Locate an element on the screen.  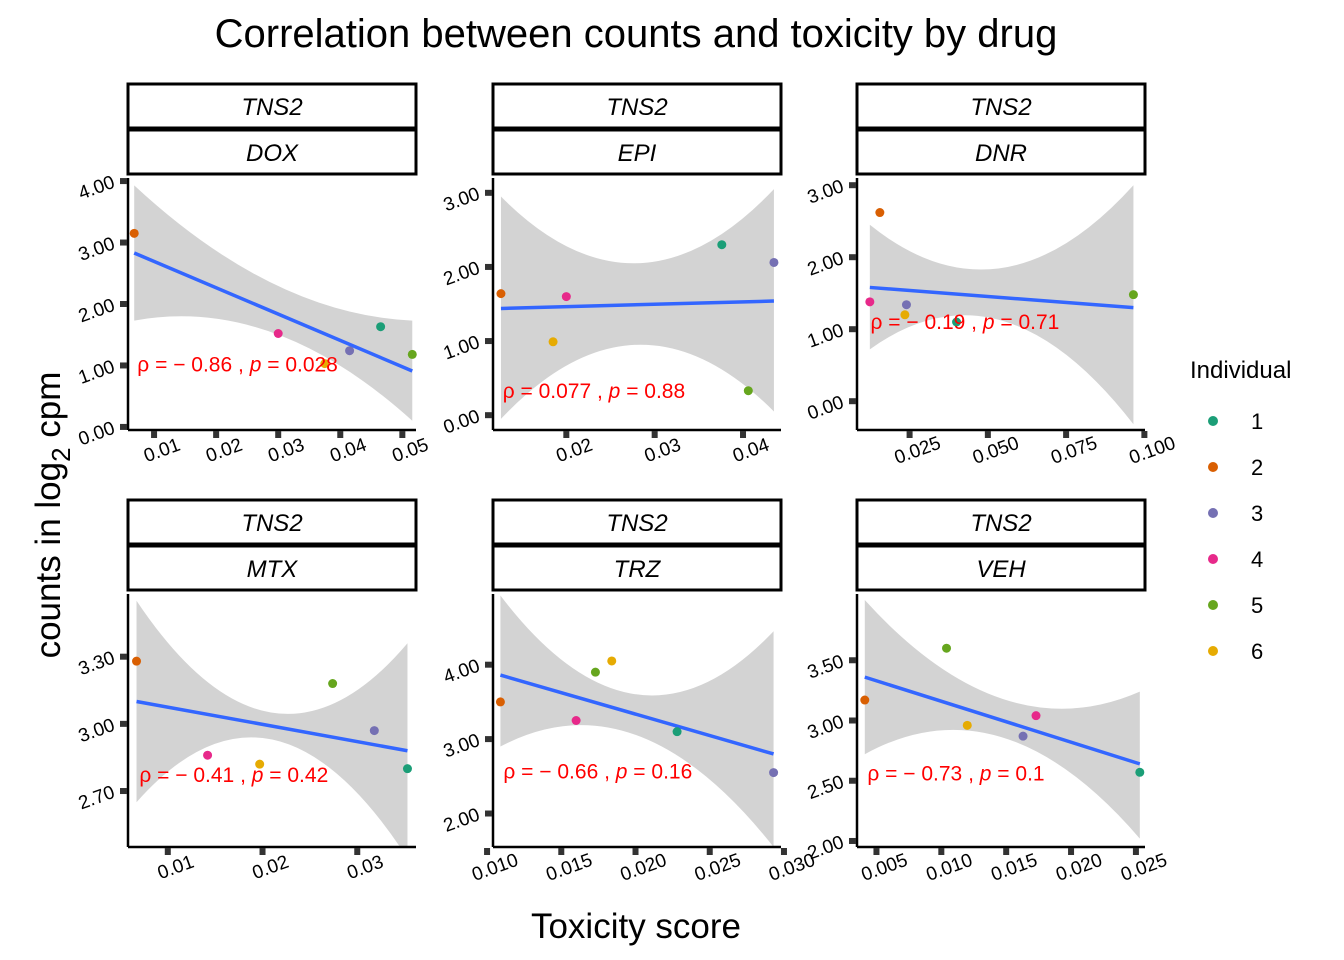
correlation-annotation: ρ = 0.077 , p = 0.88 is located at coordinates (594, 391).